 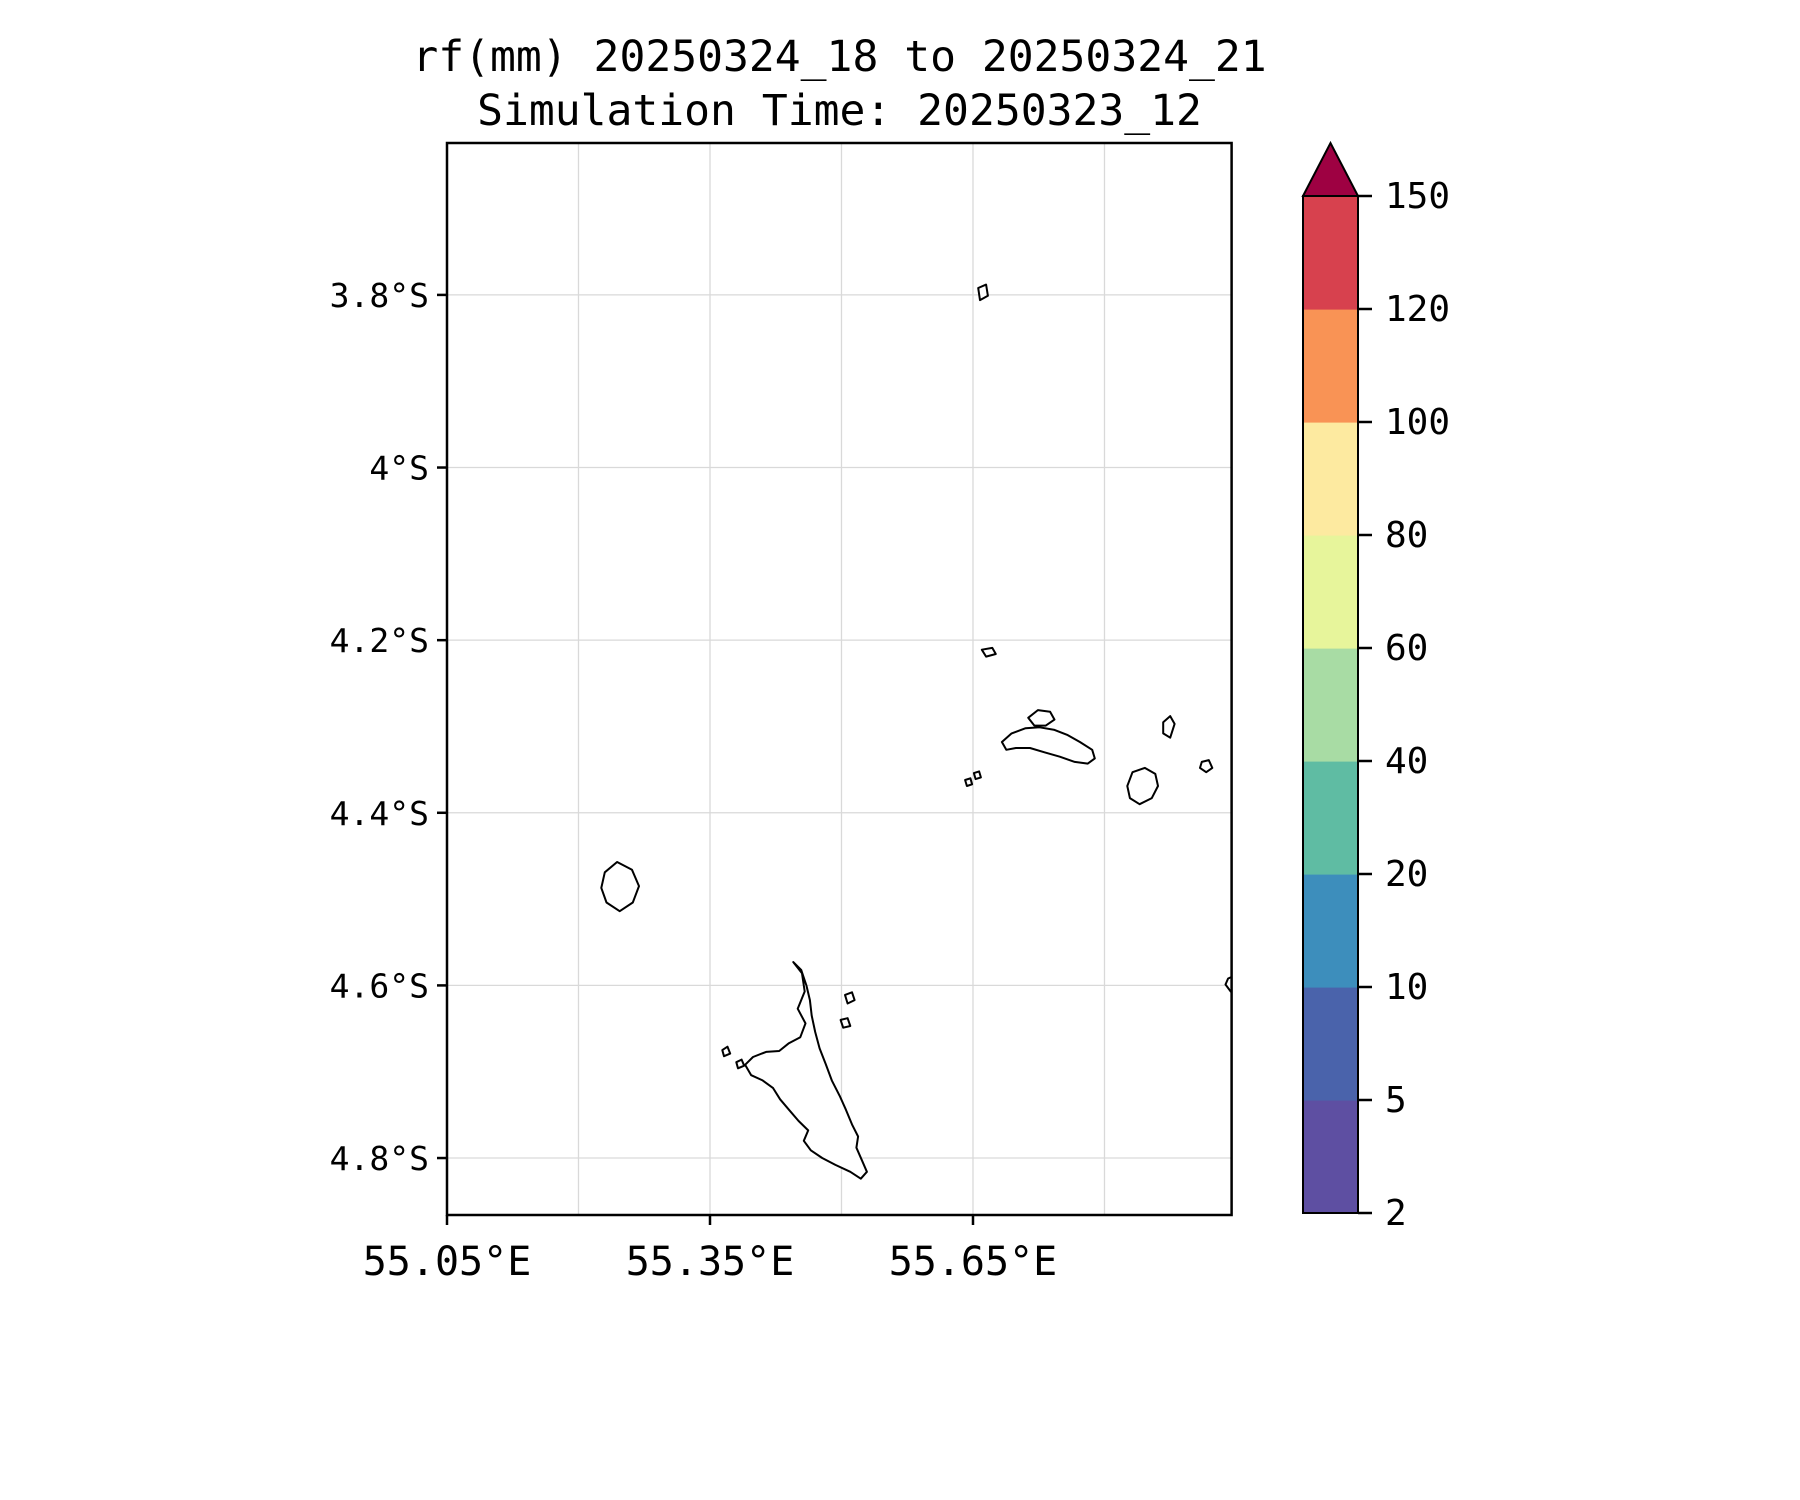 I want to click on island-marianne, so click(x=1206, y=766).